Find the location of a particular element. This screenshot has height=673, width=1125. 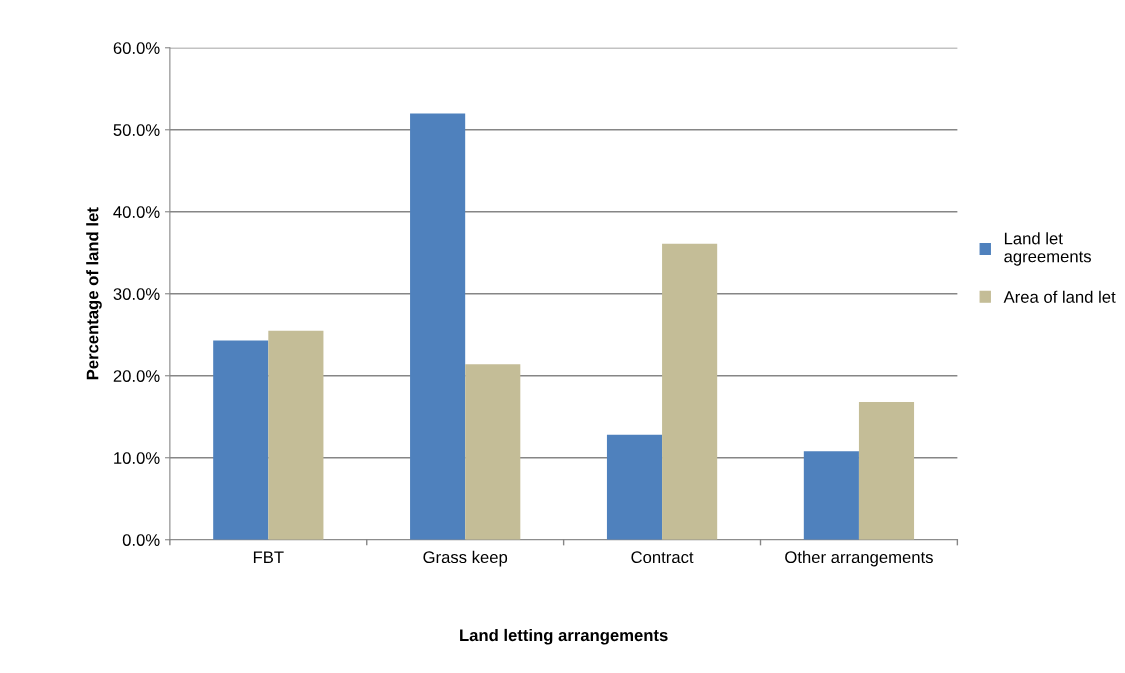

y-tick-label: 20.0% is located at coordinates (136, 376).